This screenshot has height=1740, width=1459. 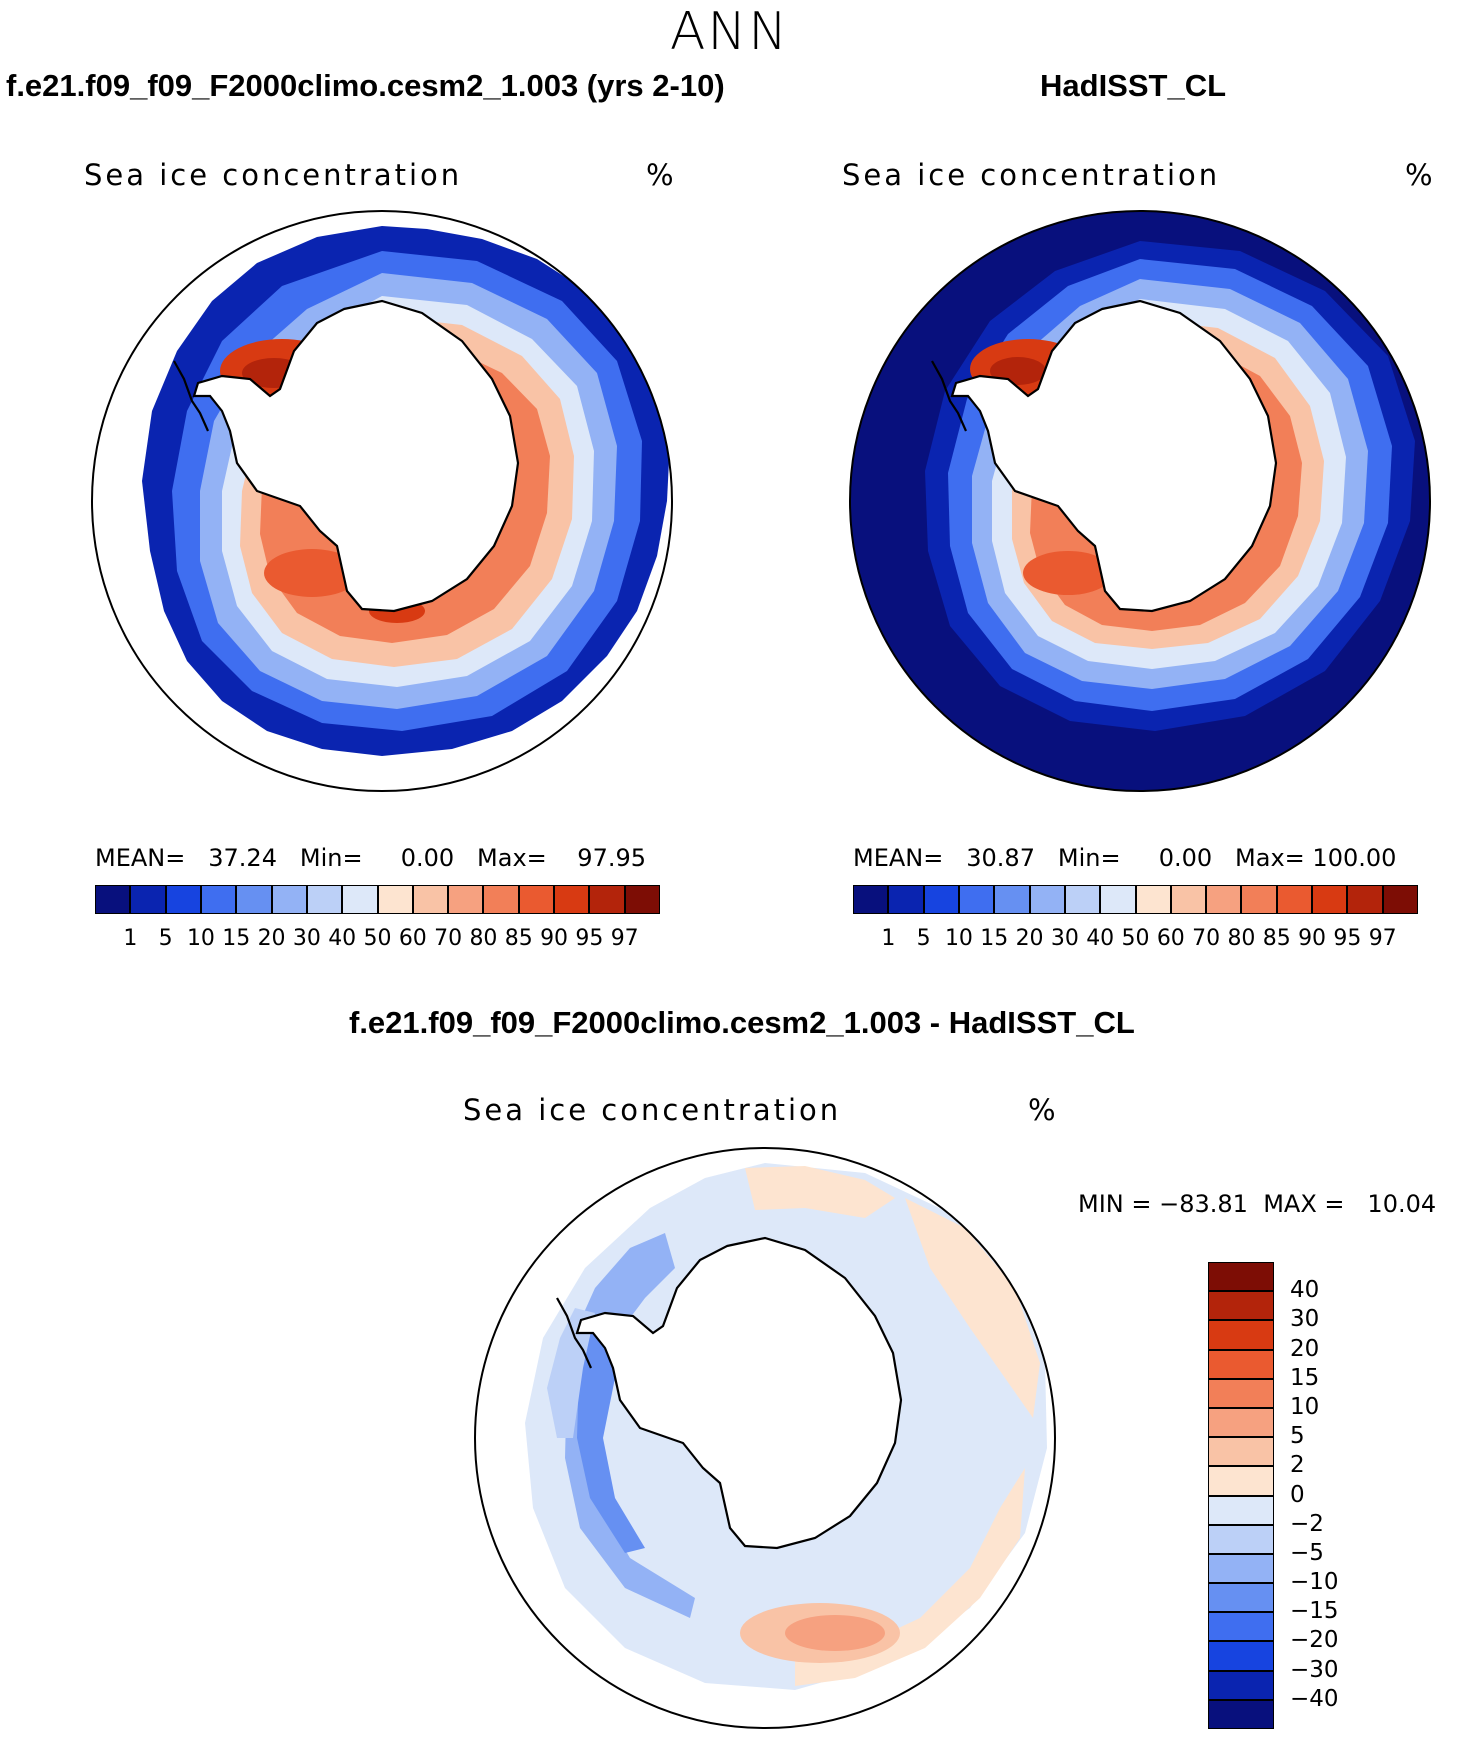 I want to click on diff-colorbar-ticks: 40 30 20 15 10 5 2 0 −2 −5 −10 −15 −20 −30 −40, so click(x=1330, y=1495).